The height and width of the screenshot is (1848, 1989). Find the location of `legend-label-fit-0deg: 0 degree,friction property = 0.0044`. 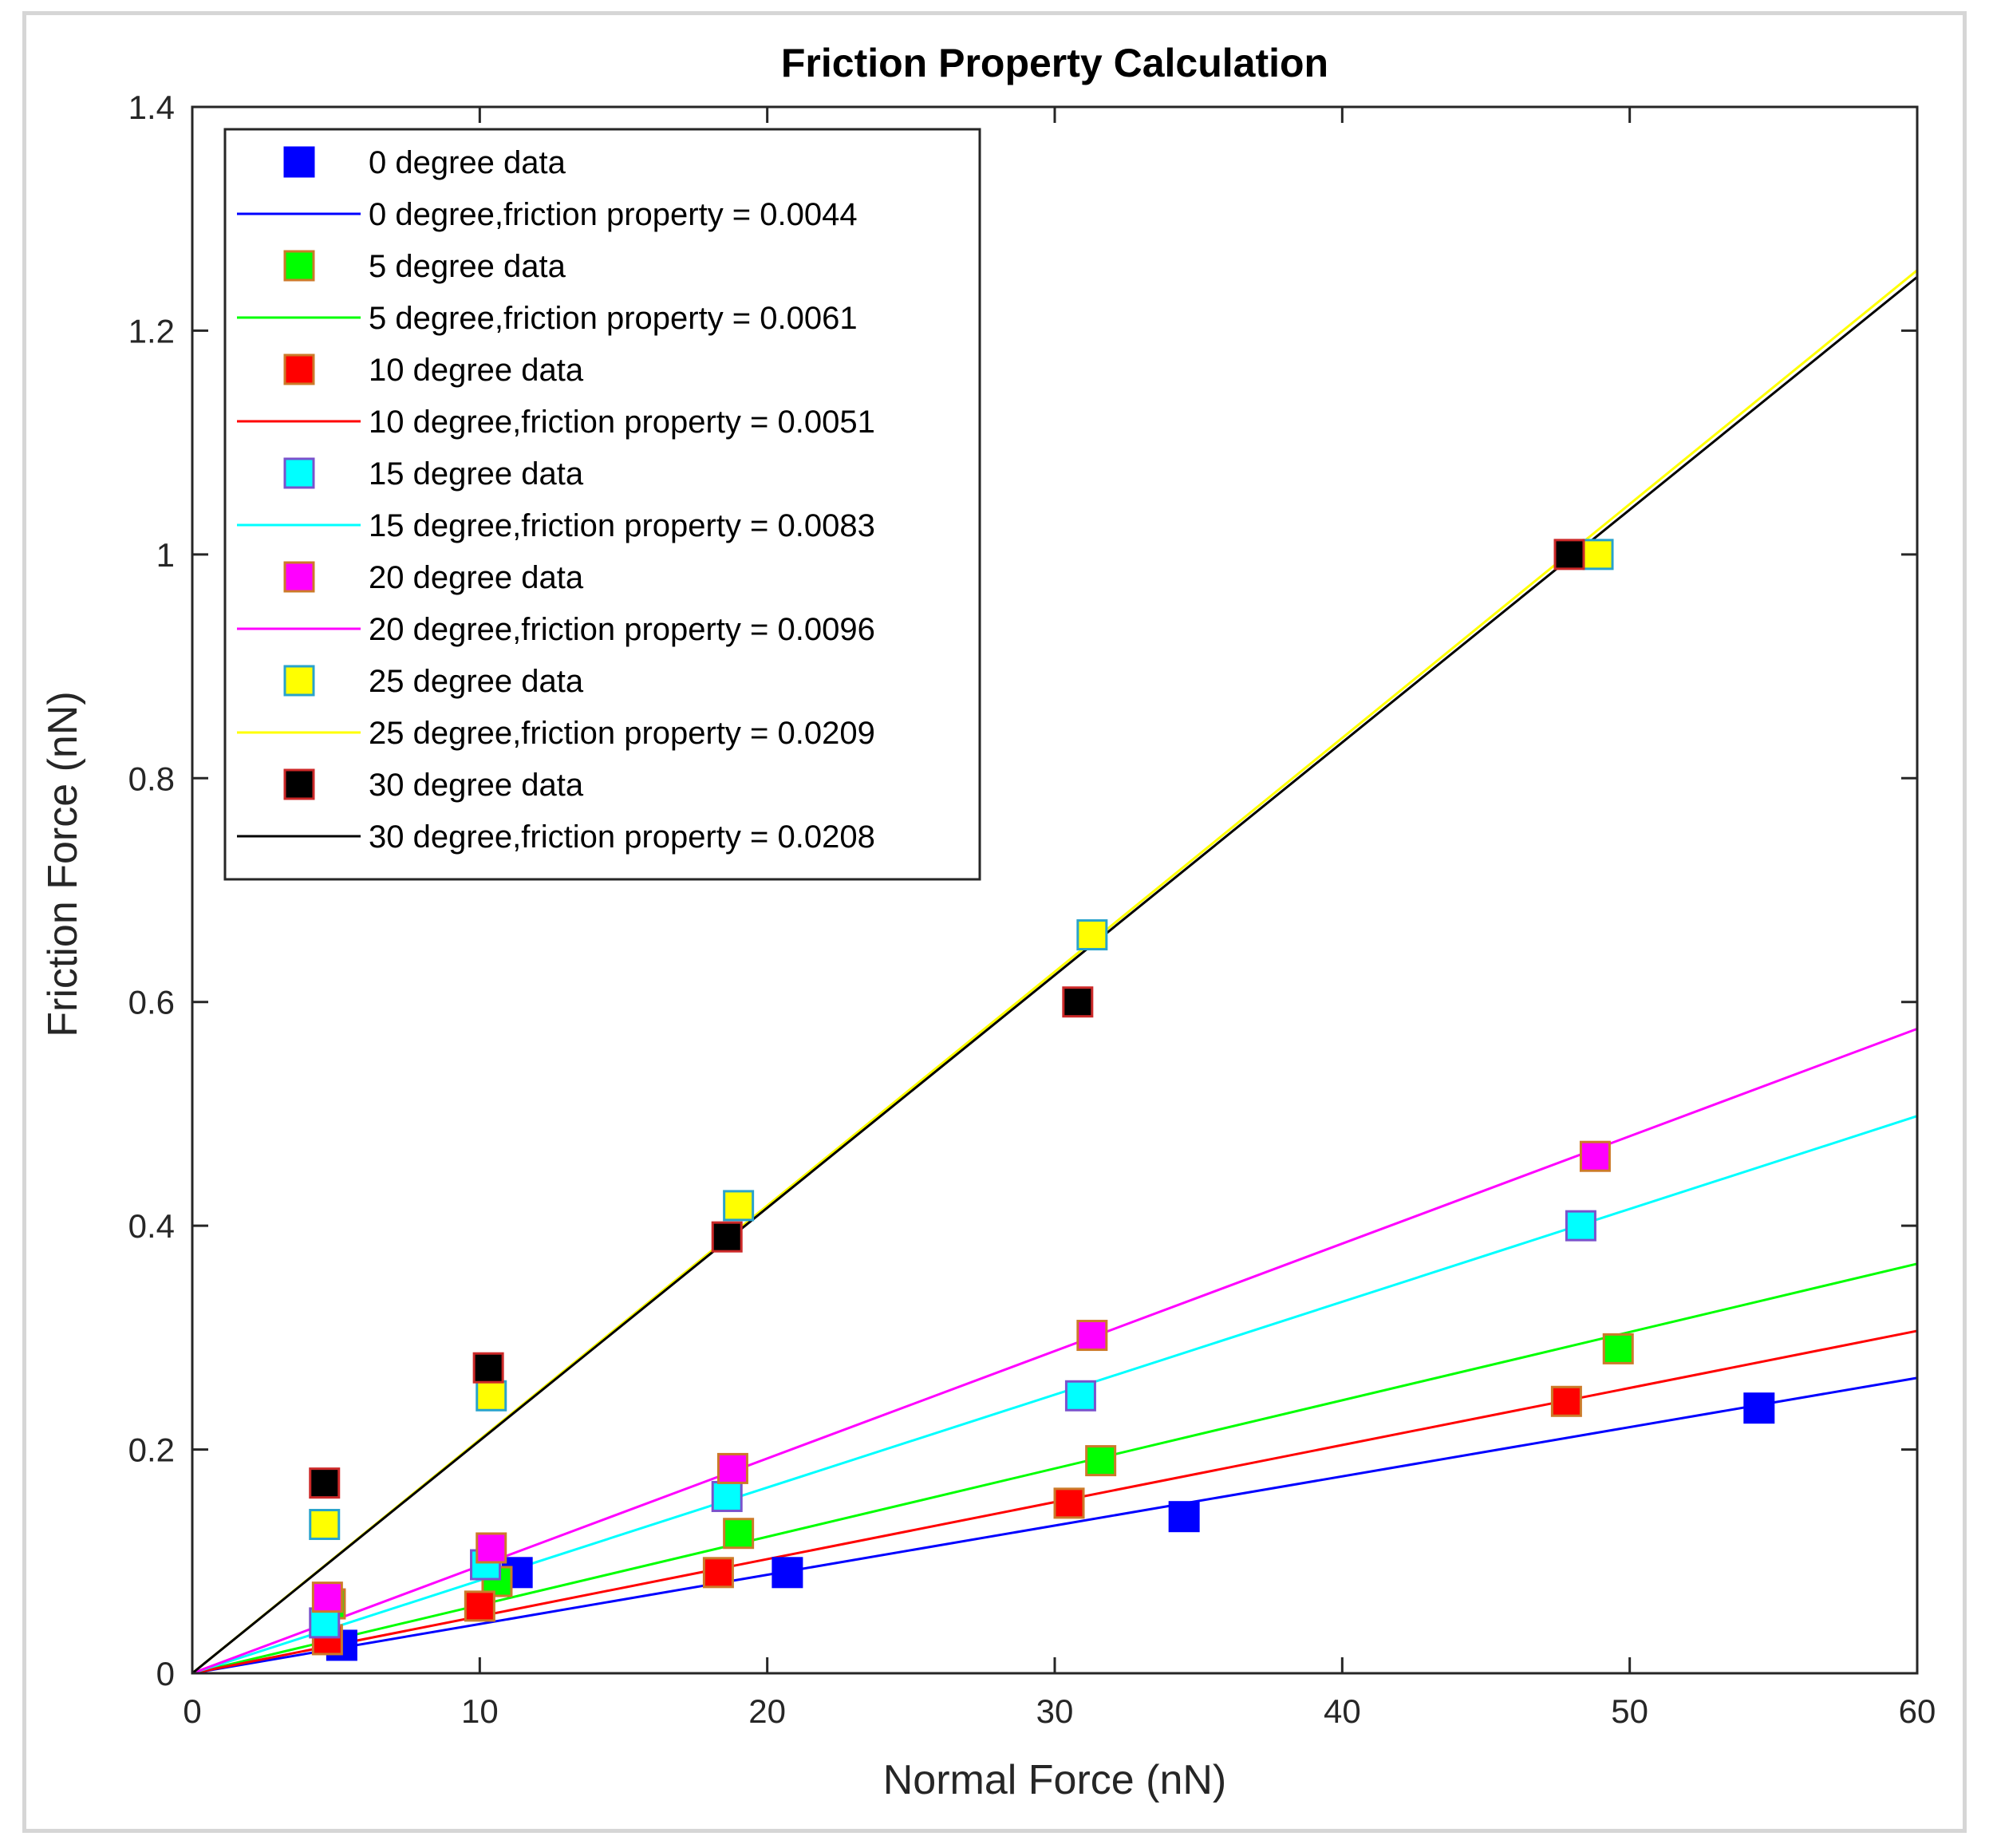

legend-label-fit-0deg: 0 degree,friction property = 0.0044 is located at coordinates (613, 214).